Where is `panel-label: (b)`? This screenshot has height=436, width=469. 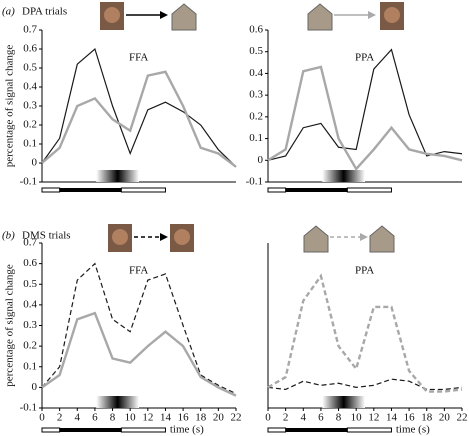
panel-label: (b) is located at coordinates (8, 236).